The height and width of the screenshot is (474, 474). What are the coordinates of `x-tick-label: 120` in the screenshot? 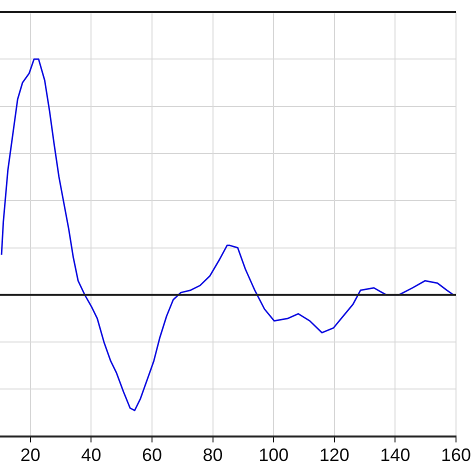 It's located at (334, 455).